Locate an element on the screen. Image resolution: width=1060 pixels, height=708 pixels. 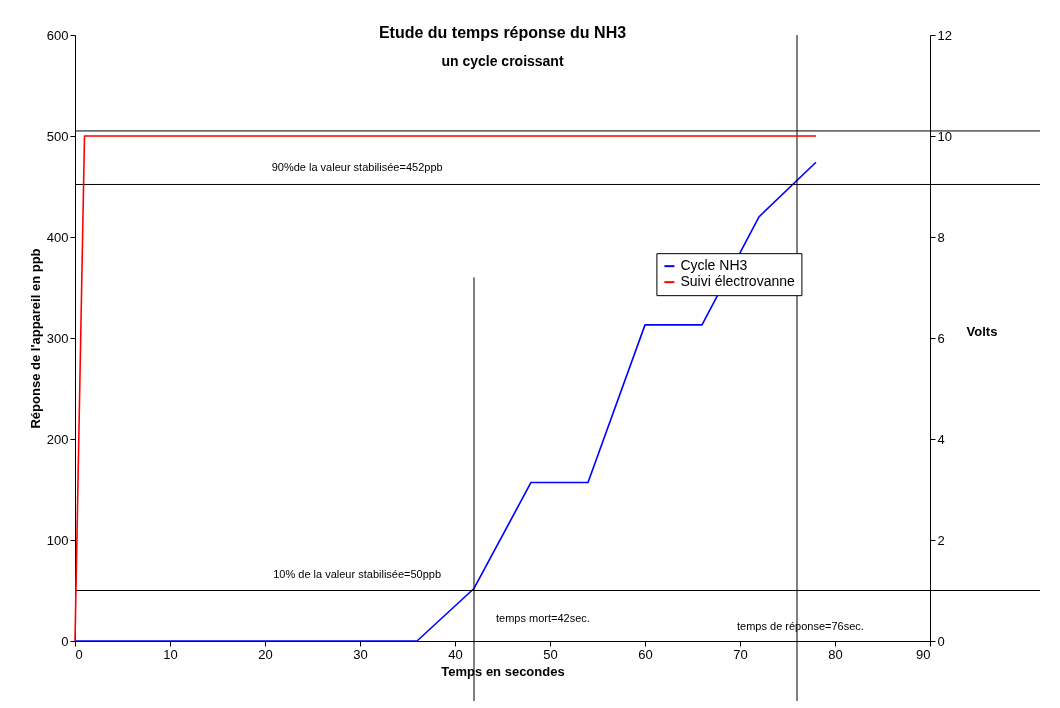
x-tick-label: 20 is located at coordinates (265, 654).